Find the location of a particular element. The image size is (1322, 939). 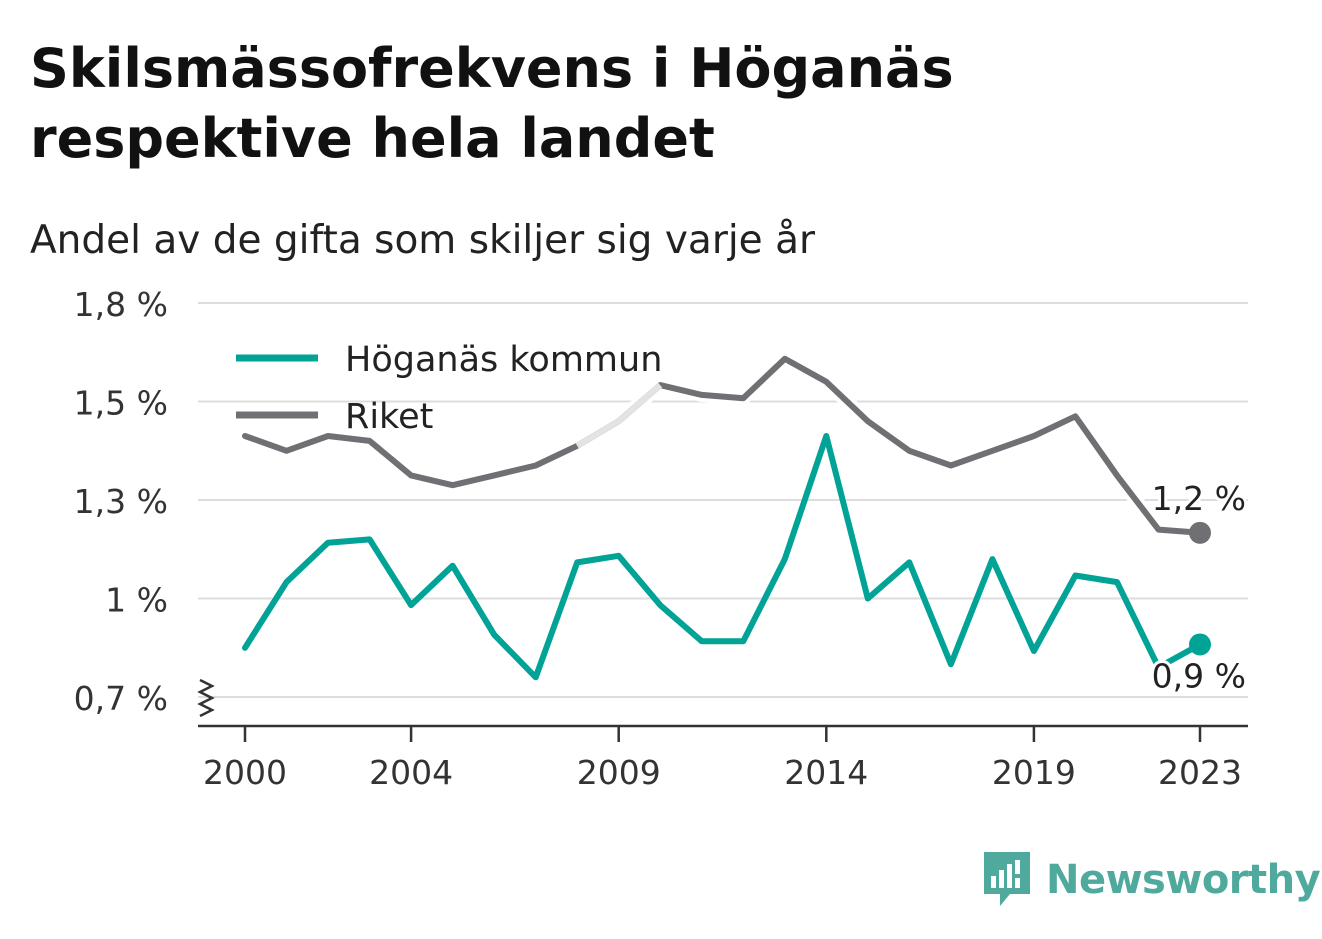

bar-chart-icon is located at coordinates (1007, 879).